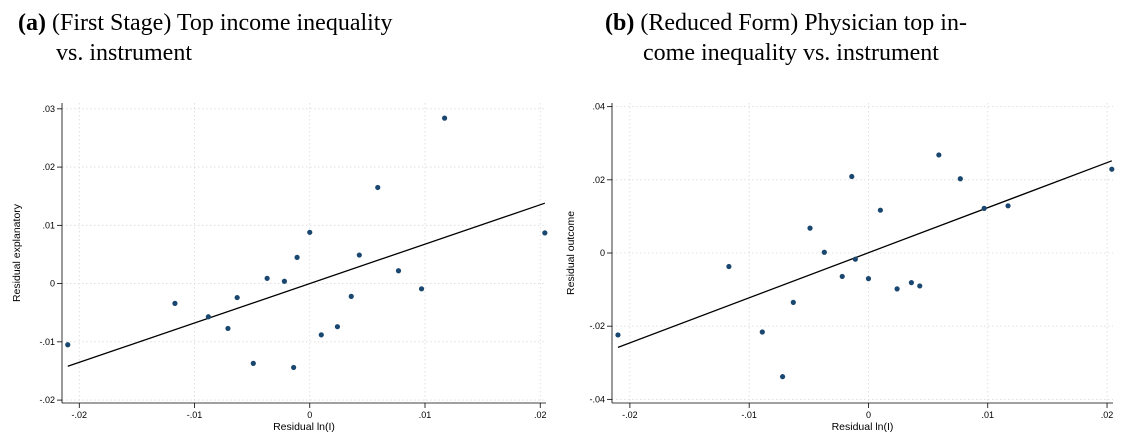 The width and height of the screenshot is (1123, 443). I want to click on y-tick-label: -.04, so click(597, 399).